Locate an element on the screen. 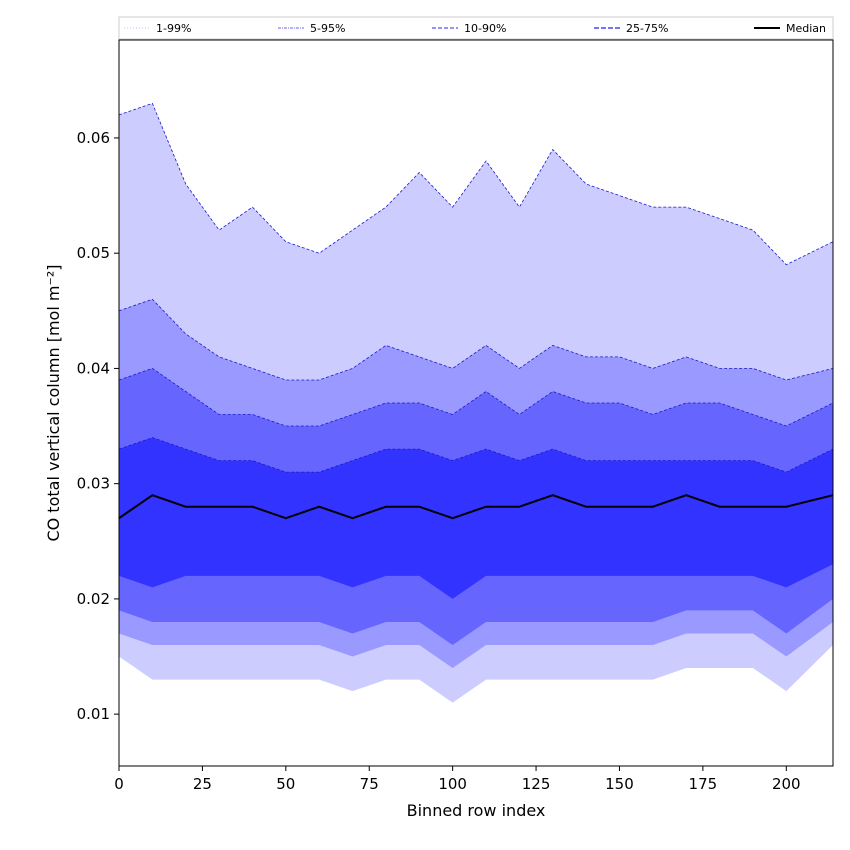 The width and height of the screenshot is (850, 850). y-tick-label: 0.05 is located at coordinates (93, 253).